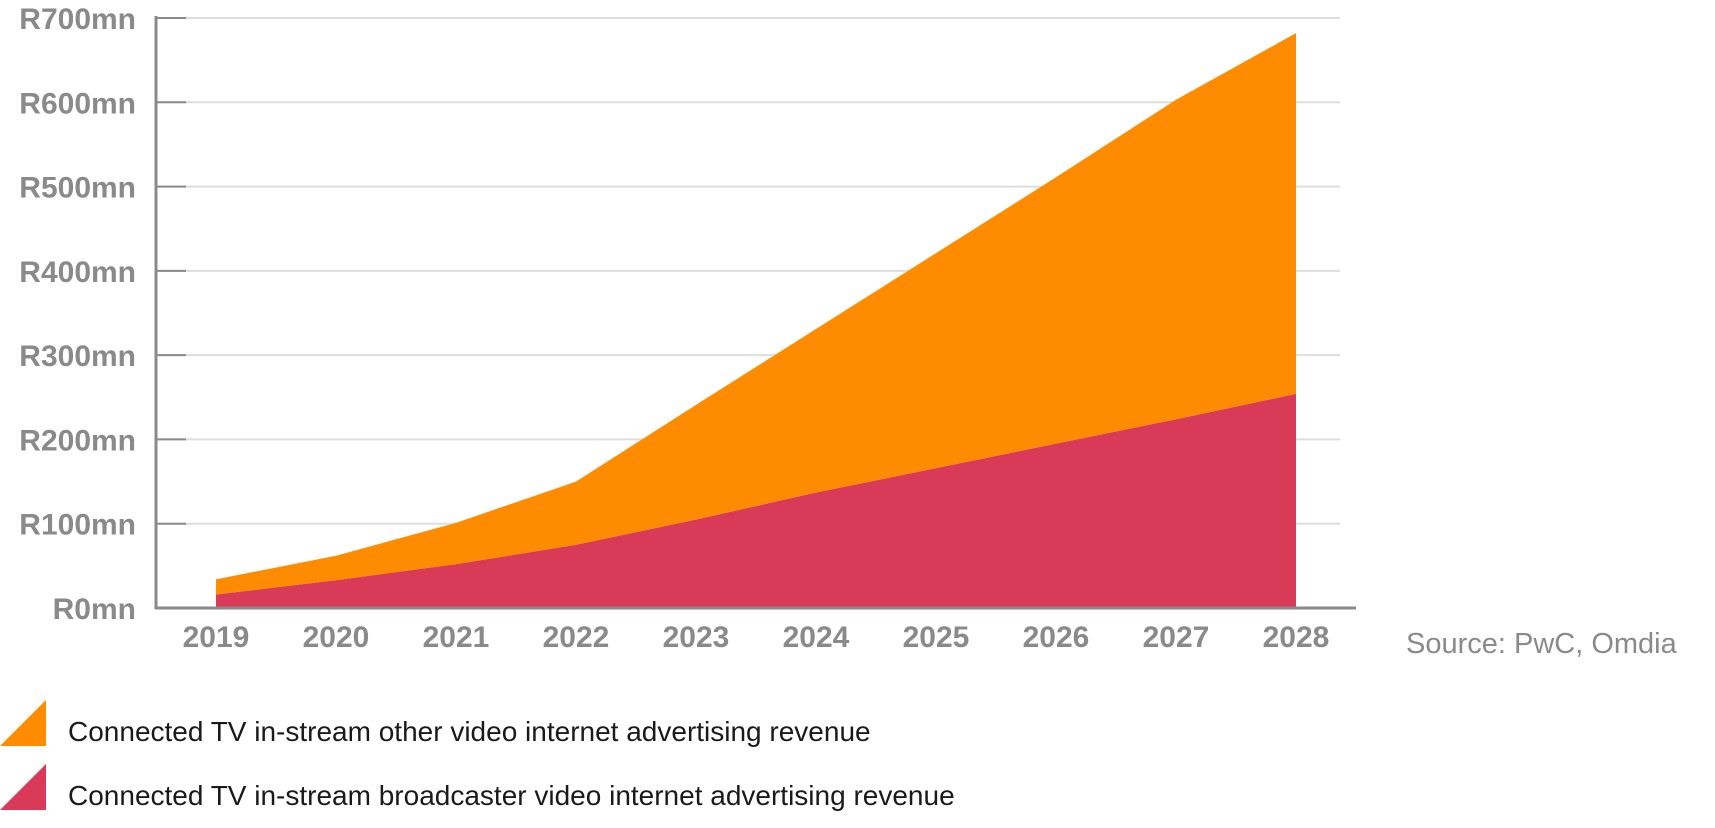 This screenshot has height=828, width=1715. Describe the element at coordinates (77, 188) in the screenshot. I see `y-tick-label: R500mn` at that location.